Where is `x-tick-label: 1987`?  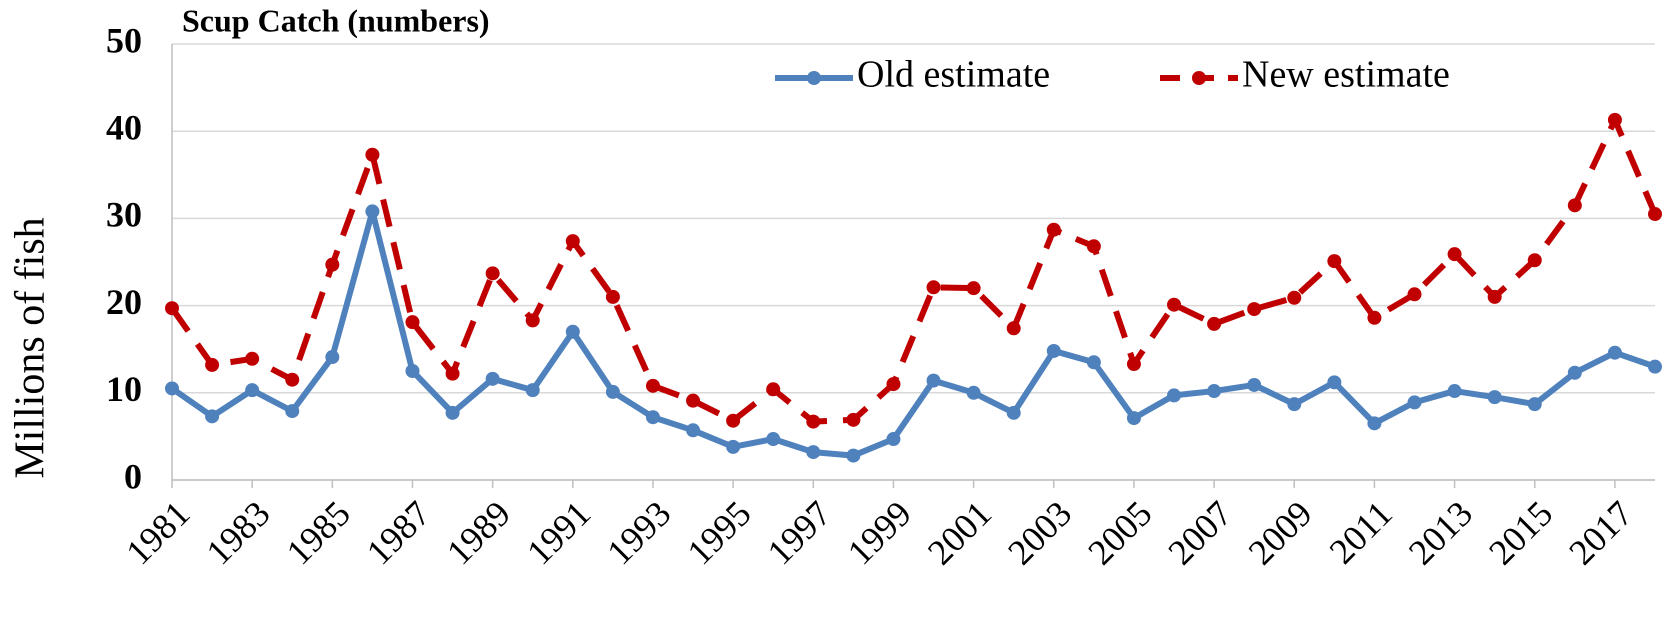
x-tick-label: 1987 is located at coordinates (398, 532).